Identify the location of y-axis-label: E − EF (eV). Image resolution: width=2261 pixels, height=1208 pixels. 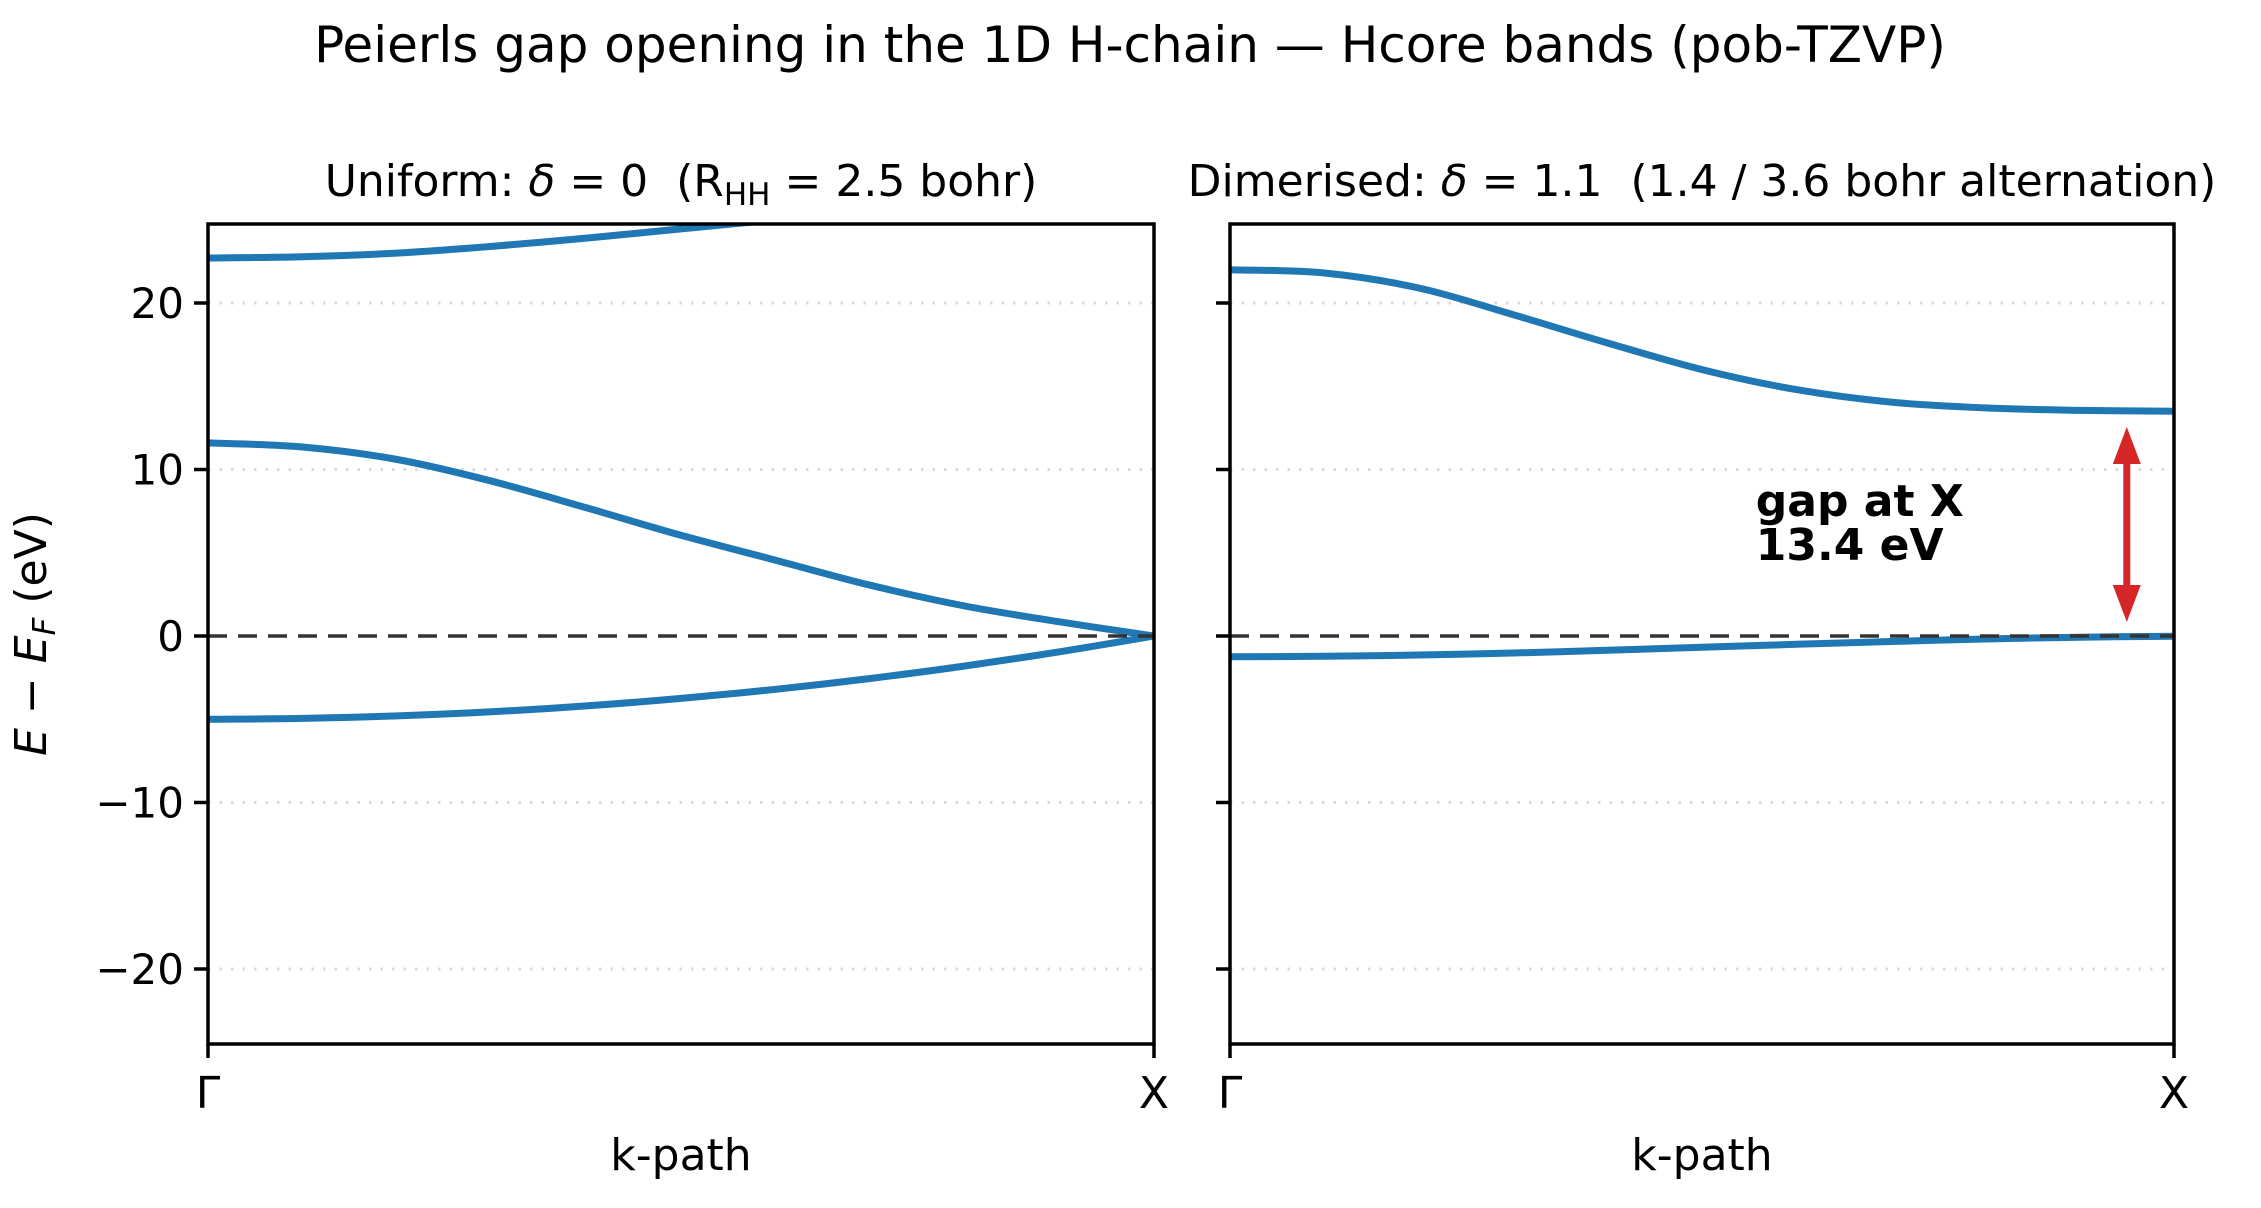
(34, 634).